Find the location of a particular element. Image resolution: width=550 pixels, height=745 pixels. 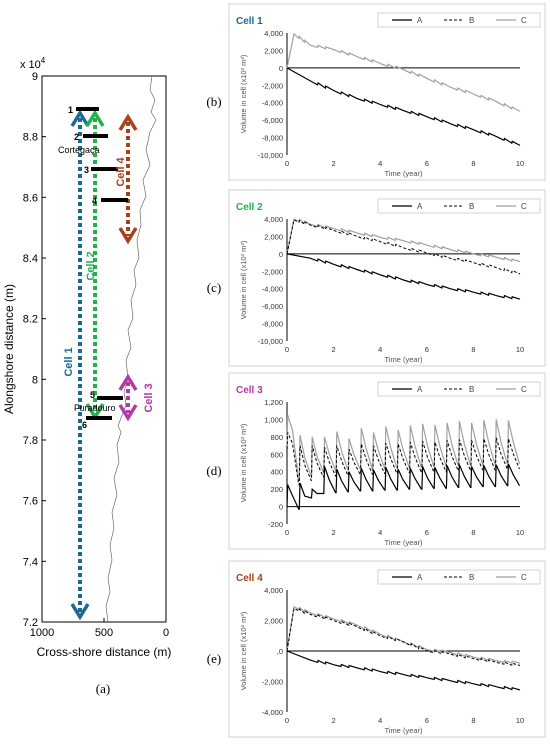

map-y-tick-label: 8 is located at coordinates (35, 380).